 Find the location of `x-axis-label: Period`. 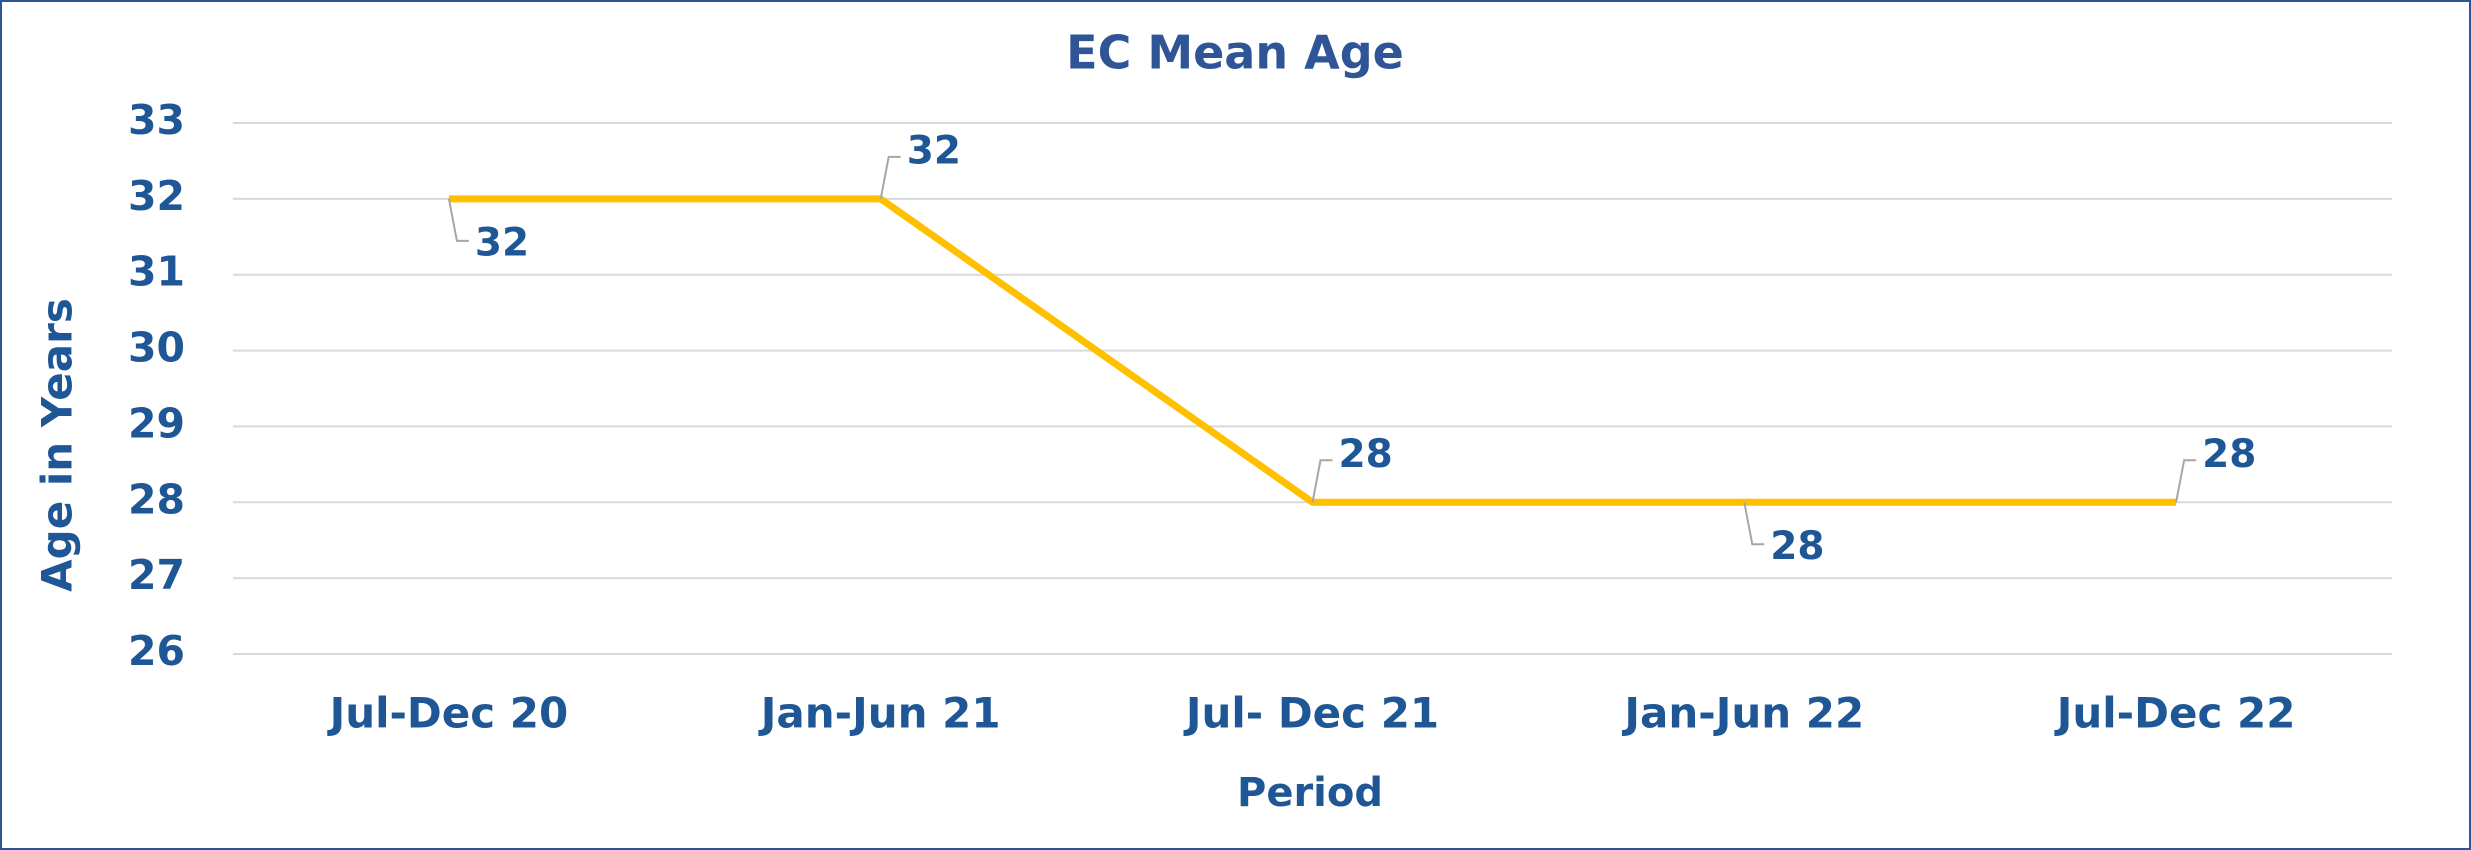

x-axis-label: Period is located at coordinates (1310, 793).